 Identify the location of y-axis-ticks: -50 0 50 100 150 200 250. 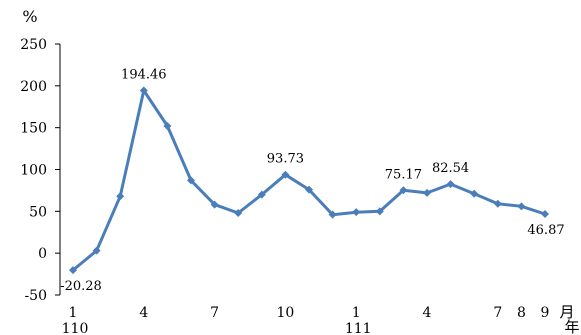
(40, 170).